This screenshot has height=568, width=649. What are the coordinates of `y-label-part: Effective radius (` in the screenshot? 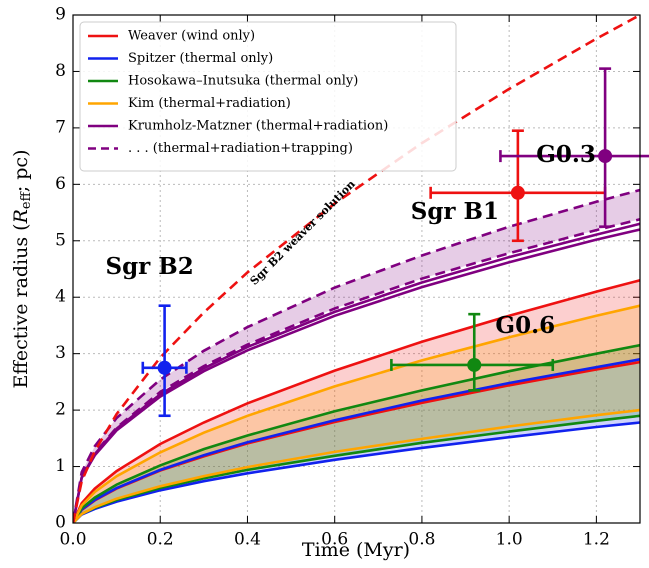 It's located at (21, 305).